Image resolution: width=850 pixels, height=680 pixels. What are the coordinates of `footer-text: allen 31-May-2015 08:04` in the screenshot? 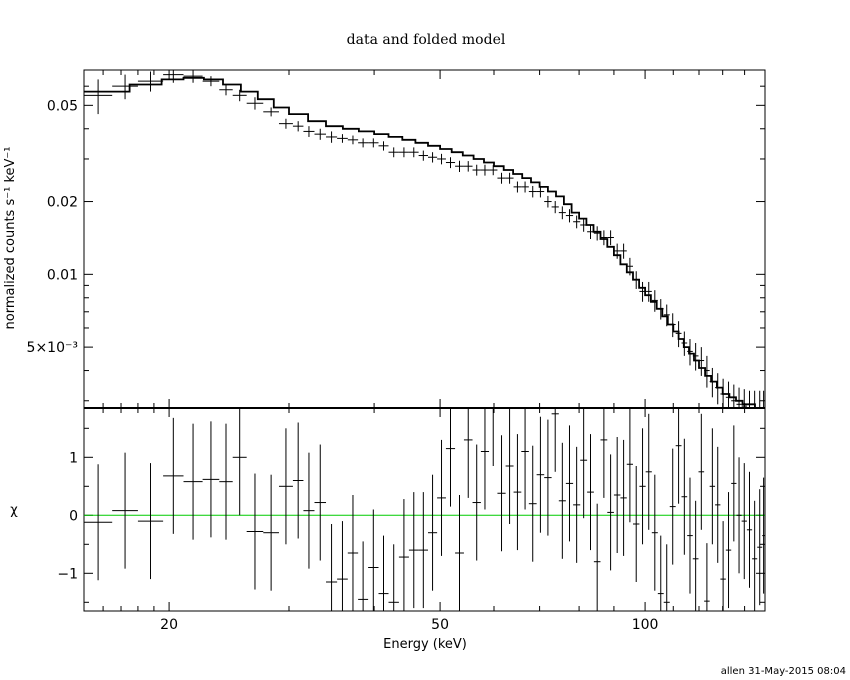 It's located at (783, 671).